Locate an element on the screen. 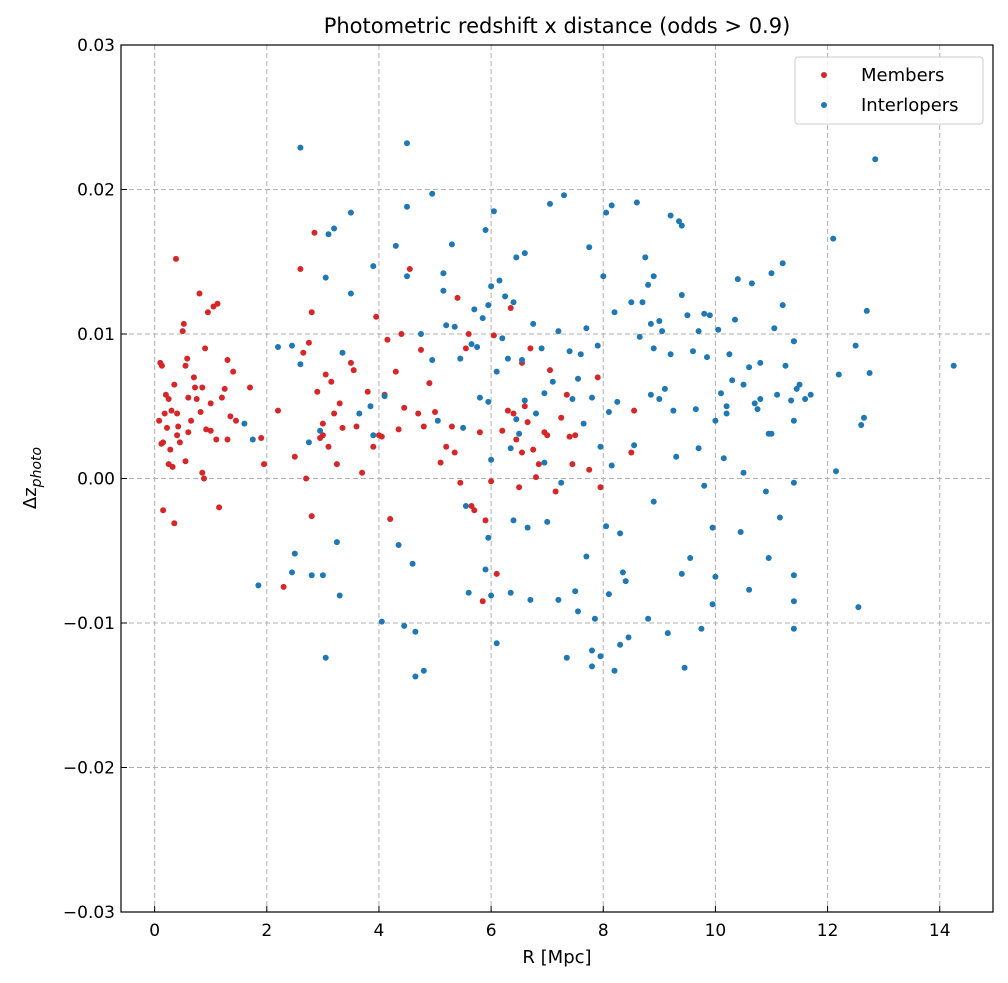 The image size is (1008, 983). y-tick-label: −0.01 is located at coordinates (89, 624).